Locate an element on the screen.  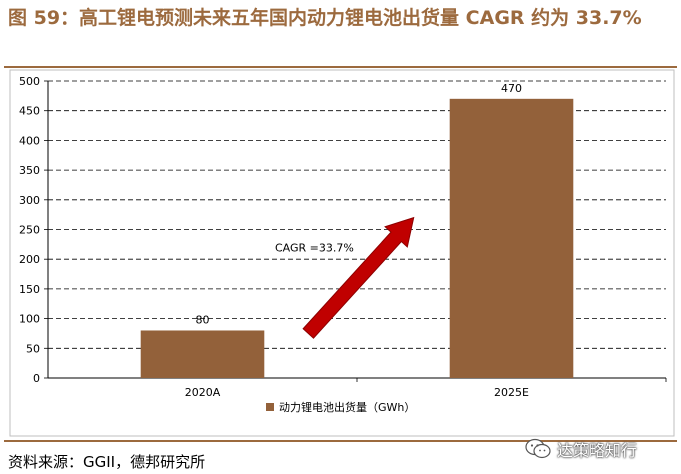
data-label-2025E: 470 is located at coordinates (511, 88).